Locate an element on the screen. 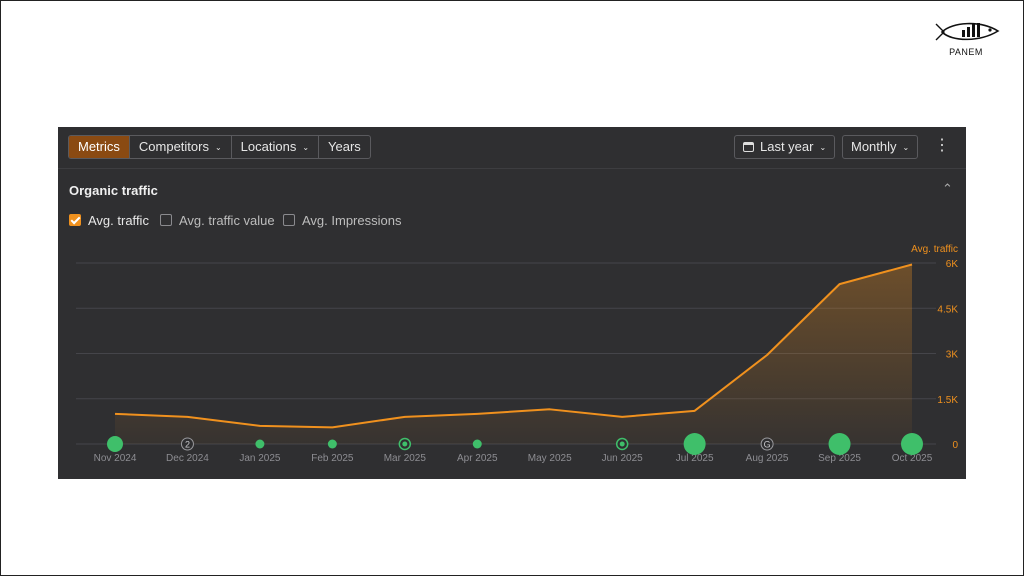 Image resolution: width=1024 pixels, height=576 pixels. more-options-icon: ⋮ is located at coordinates (942, 145).